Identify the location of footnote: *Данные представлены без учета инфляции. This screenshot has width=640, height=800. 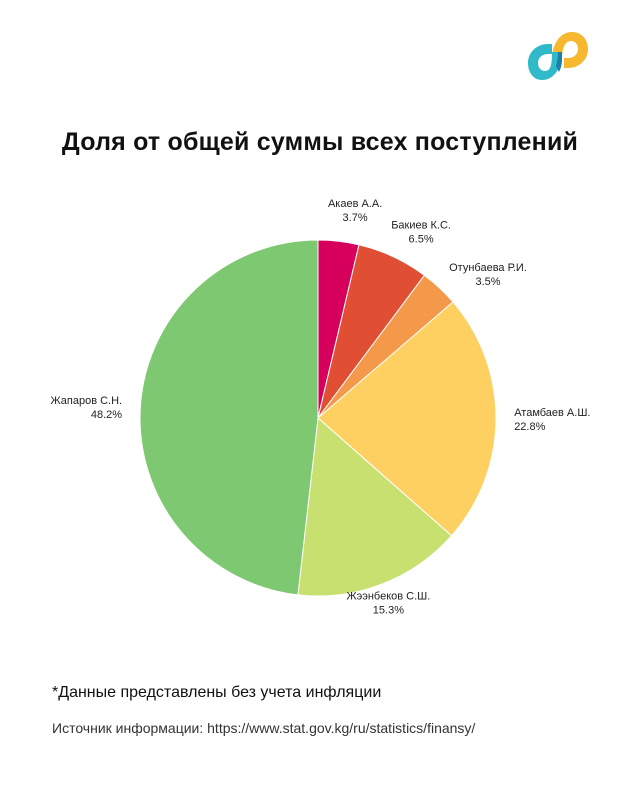
(217, 692).